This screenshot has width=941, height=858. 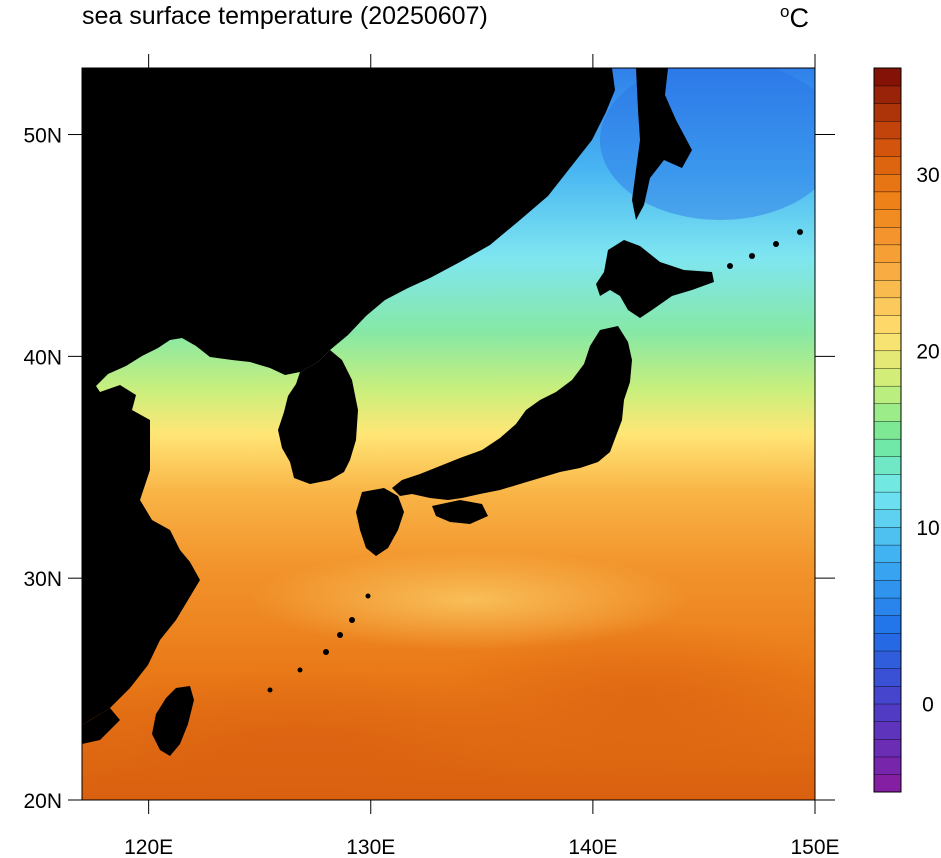 I want to click on colorbar-frame, so click(x=887, y=430).